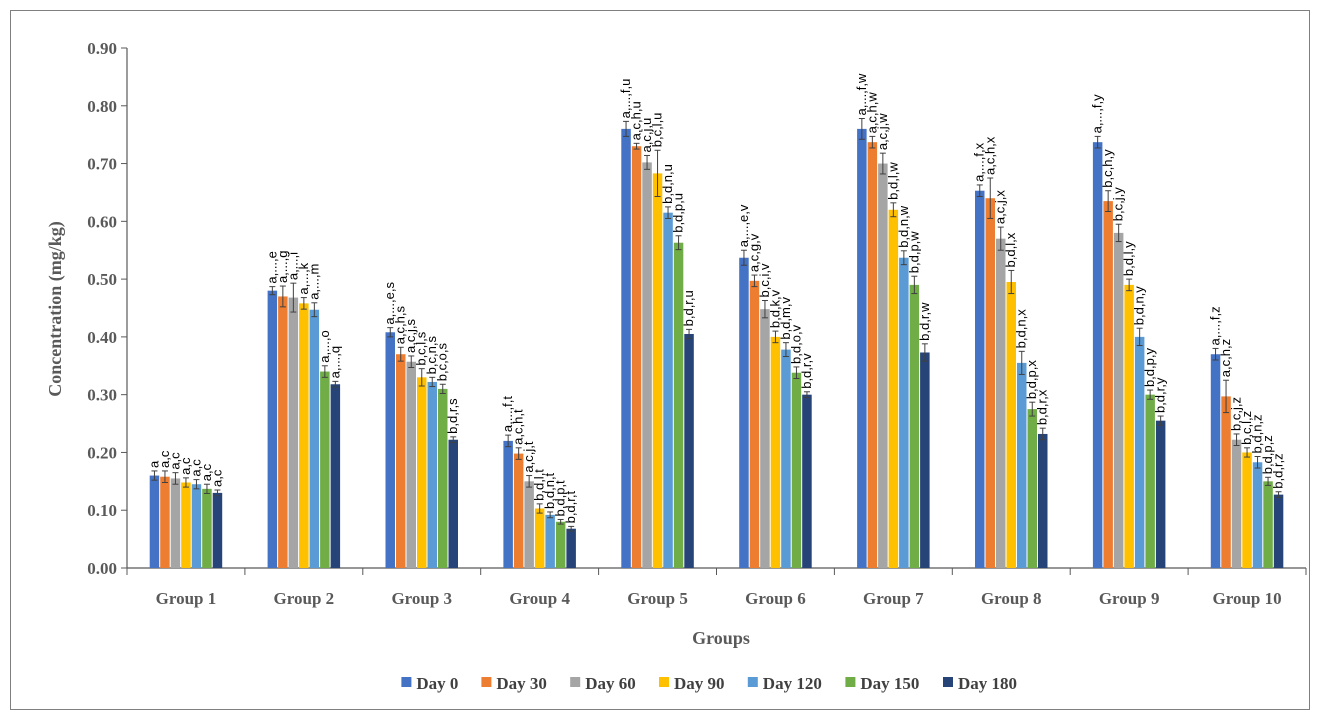  What do you see at coordinates (753, 252) in the screenshot?
I see `data-label: a,c,g,v` at bounding box center [753, 252].